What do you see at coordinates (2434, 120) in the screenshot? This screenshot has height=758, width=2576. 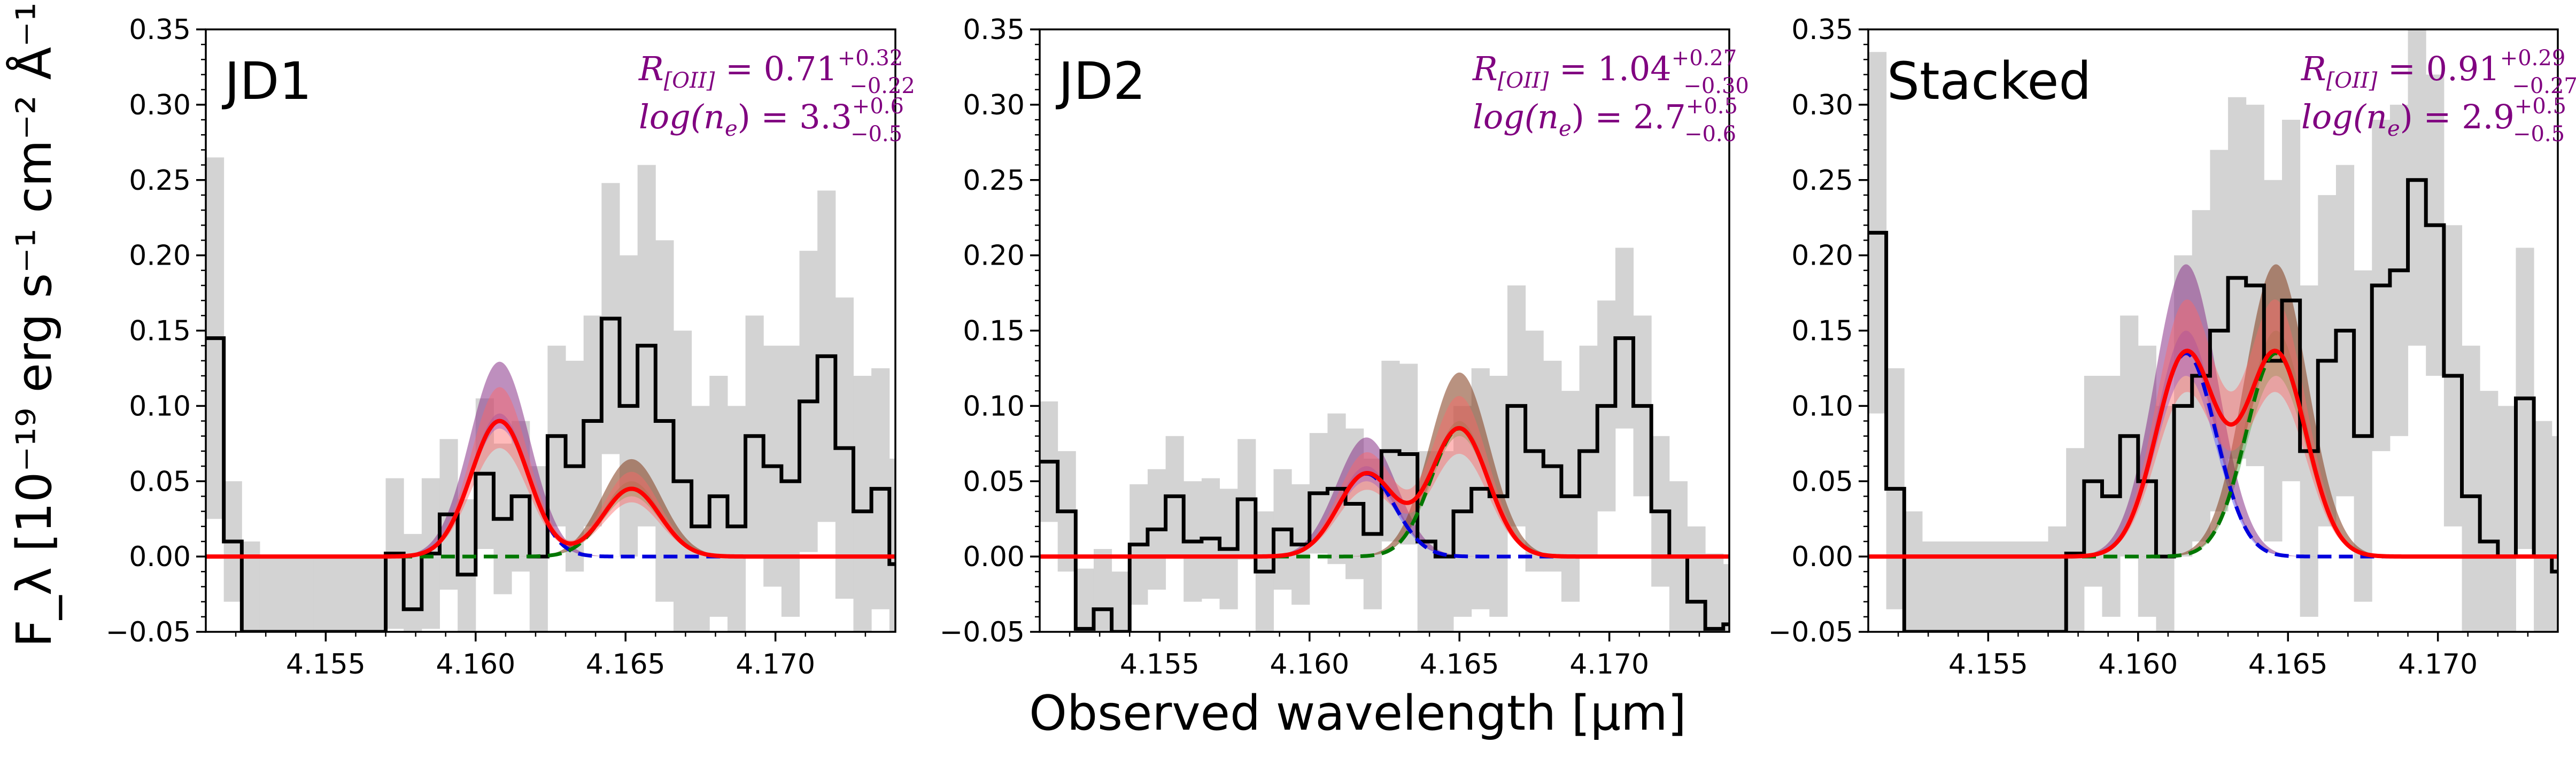 I see `annotation-log-ne: log(ne) = 2.9+0.5 −0.5` at bounding box center [2434, 120].